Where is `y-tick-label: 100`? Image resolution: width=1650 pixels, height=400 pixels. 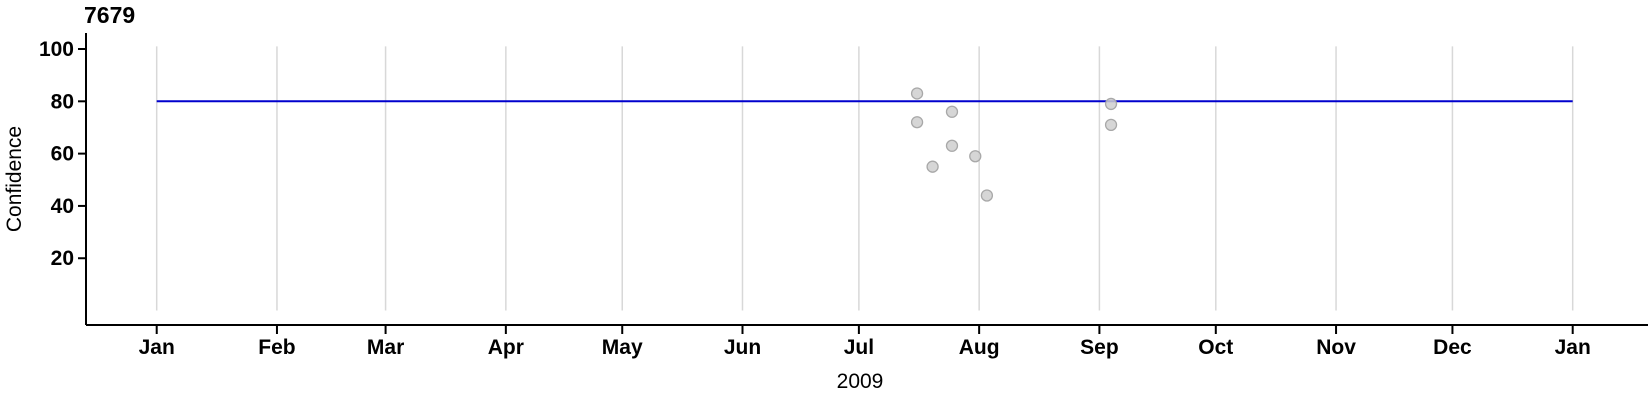
y-tick-label: 100 is located at coordinates (56, 49).